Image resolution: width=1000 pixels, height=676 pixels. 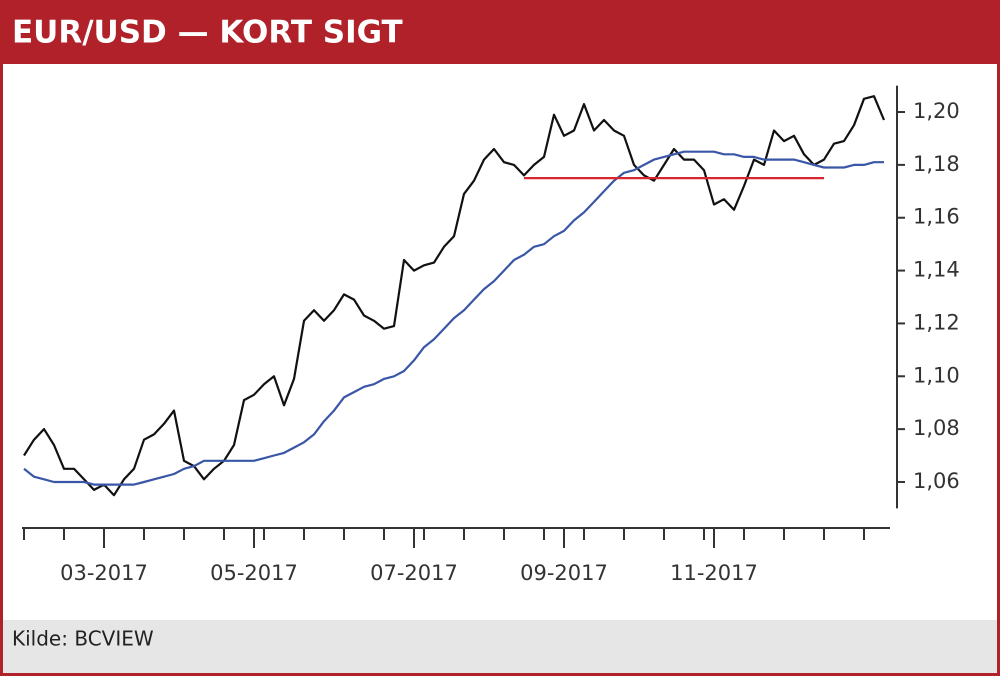 I want to click on footer-bar, so click(x=500, y=647).